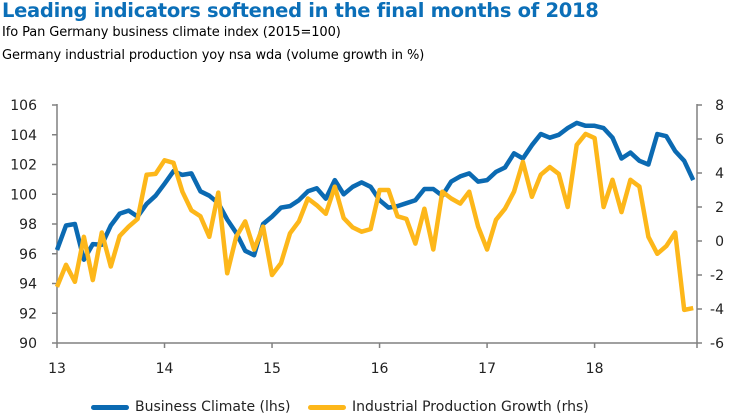  Describe the element at coordinates (23, 195) in the screenshot. I see `left-tick-label: 100` at that location.